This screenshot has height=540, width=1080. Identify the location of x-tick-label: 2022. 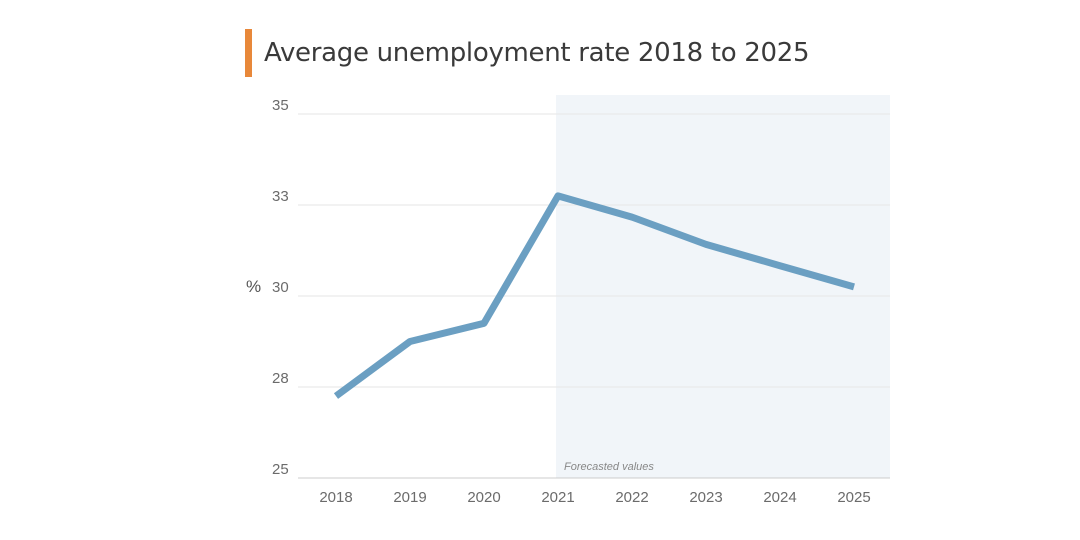
(631, 497).